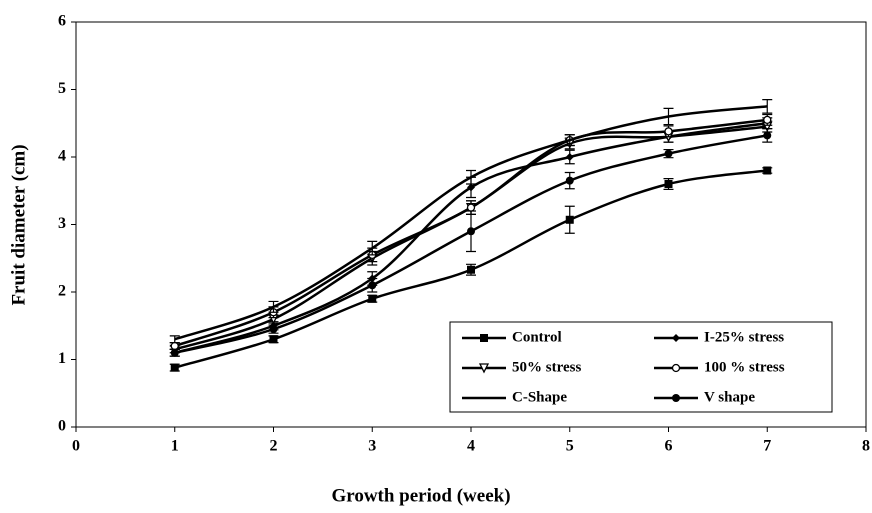 The width and height of the screenshot is (872, 513). Describe the element at coordinates (62, 156) in the screenshot. I see `y-tick-label: 4` at that location.